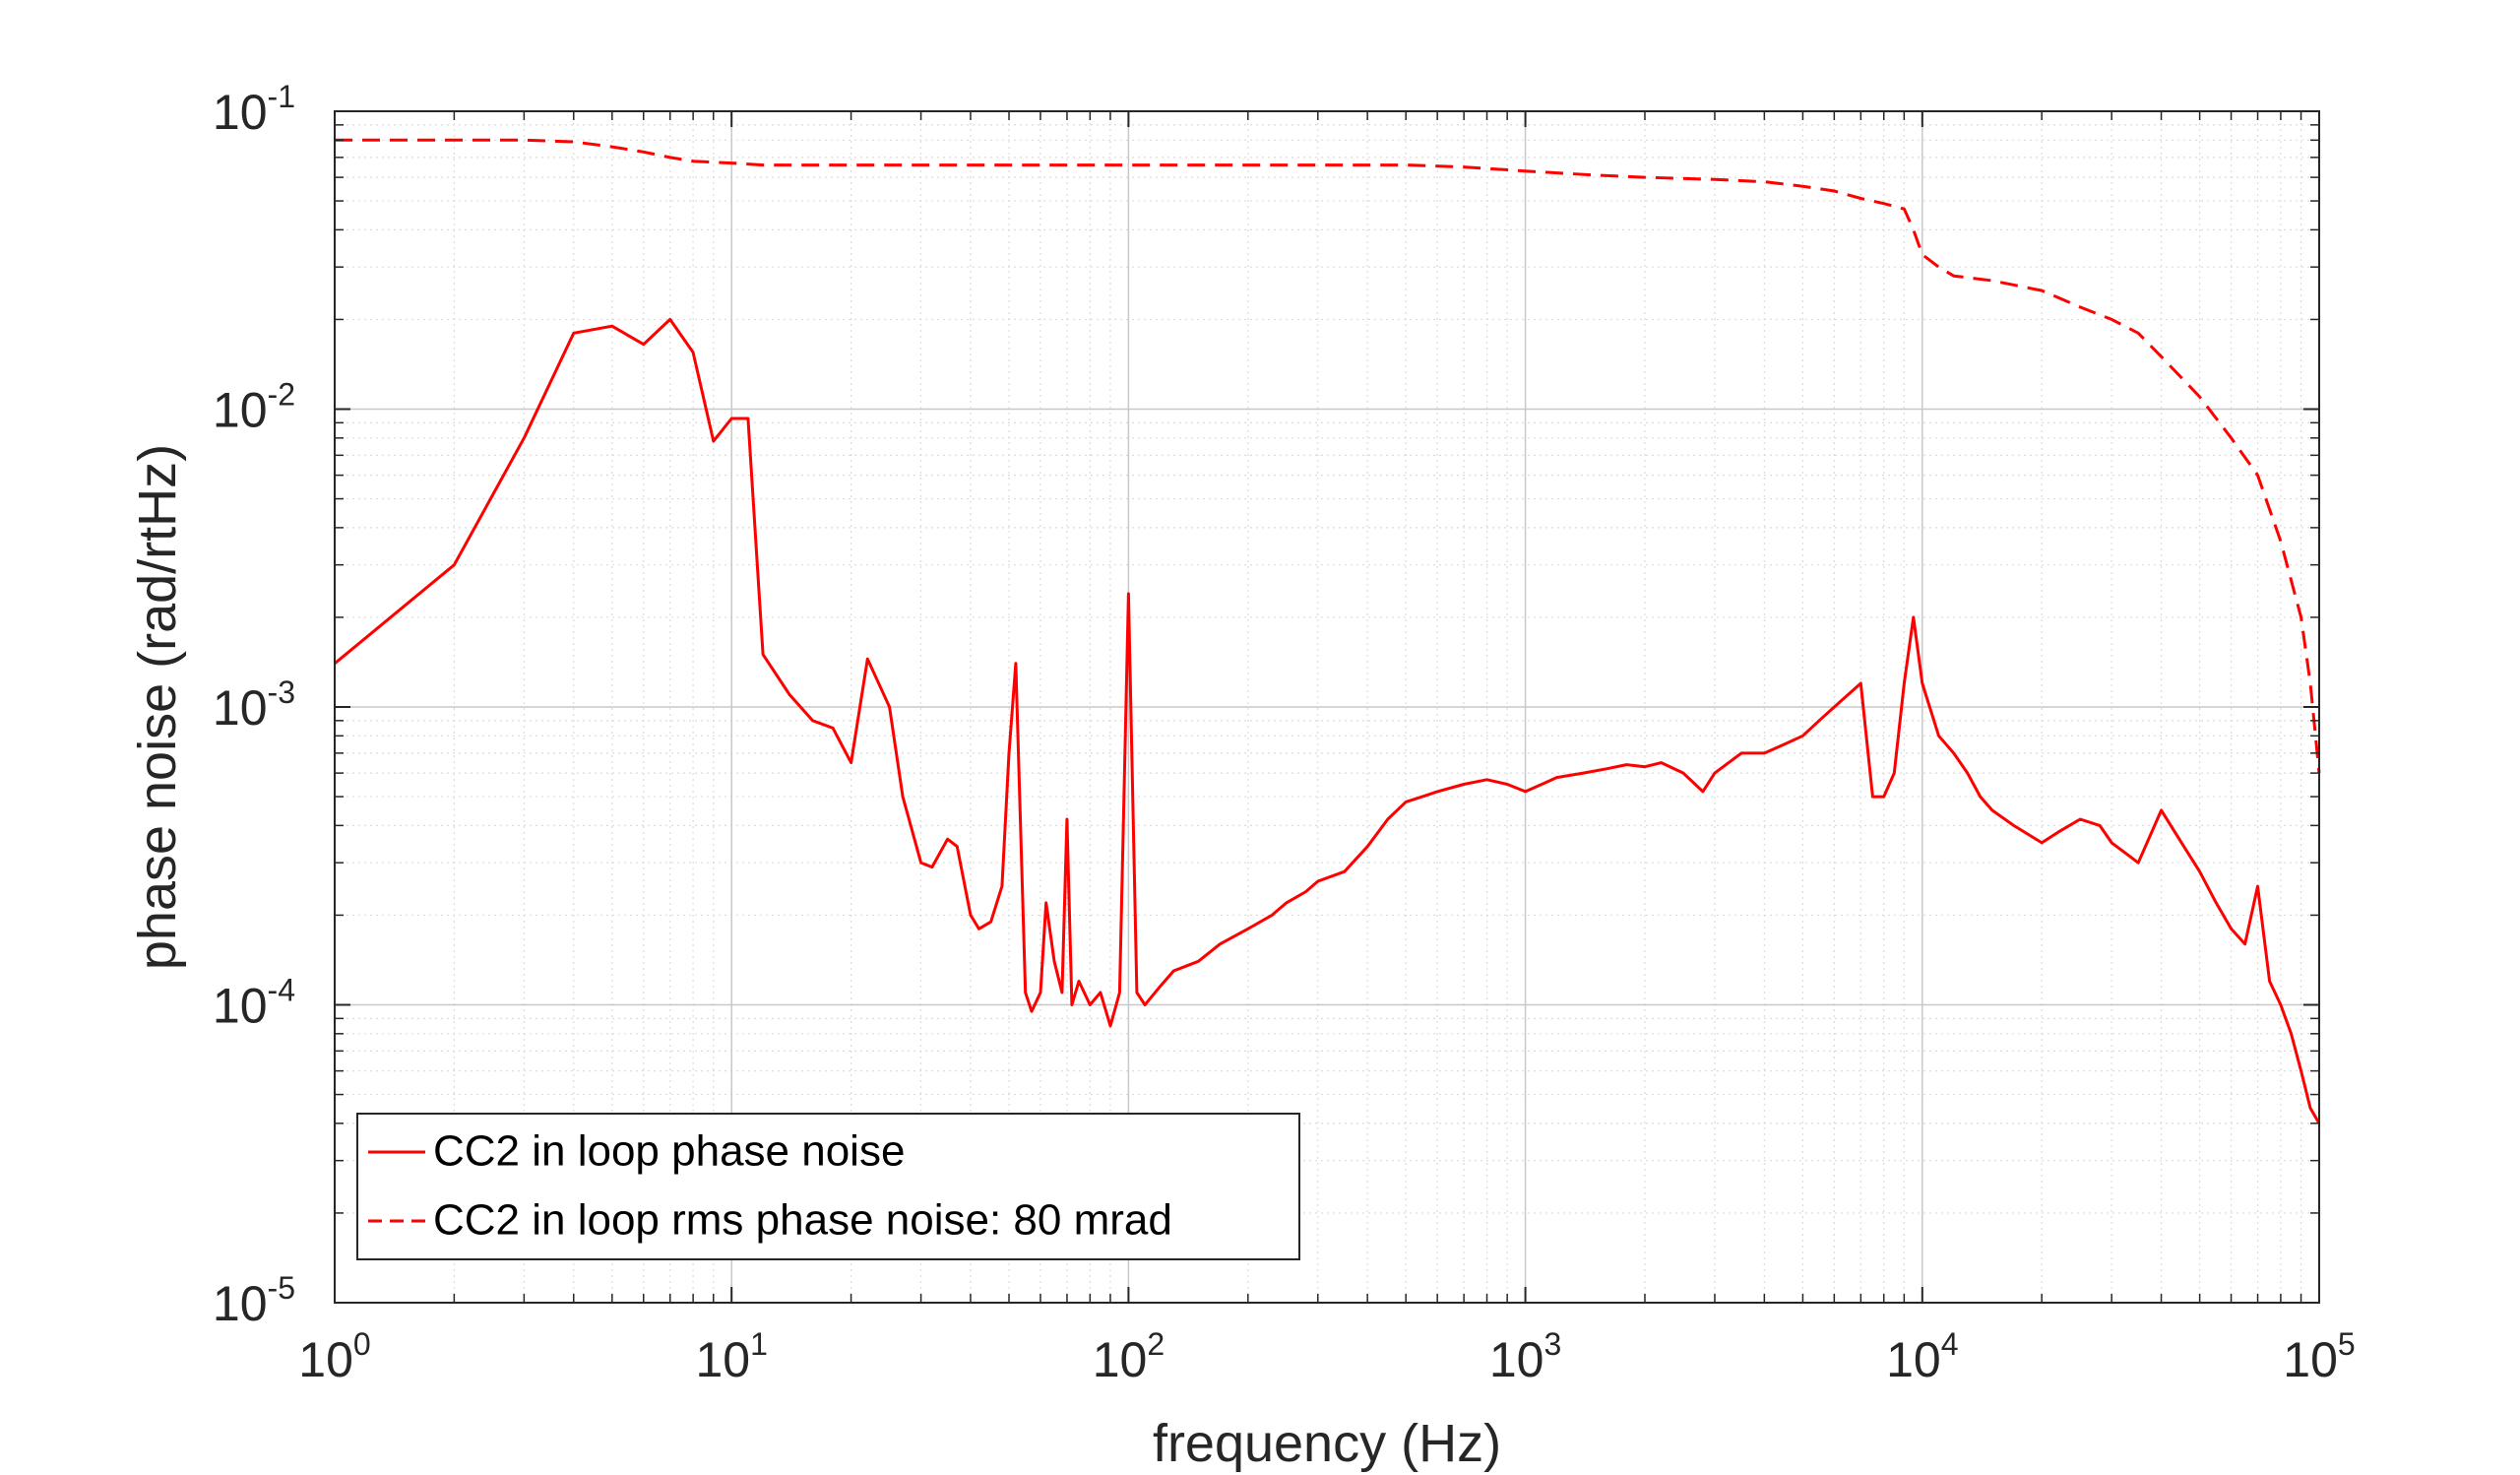 Image resolution: width=2520 pixels, height=1475 pixels. What do you see at coordinates (1156, 1344) in the screenshot?
I see `x-tick-label-exponent: 2` at bounding box center [1156, 1344].